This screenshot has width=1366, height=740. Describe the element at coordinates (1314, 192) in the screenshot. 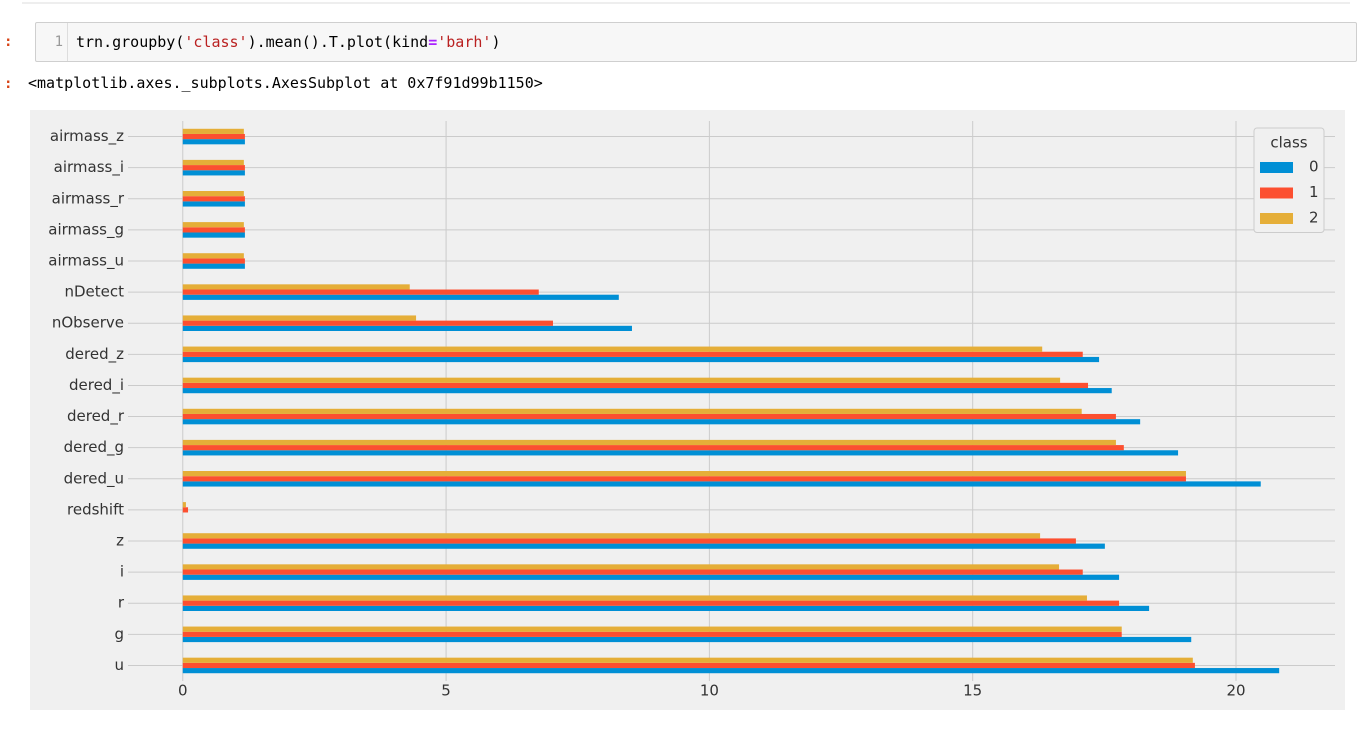

I see `legend-label: 1` at that location.